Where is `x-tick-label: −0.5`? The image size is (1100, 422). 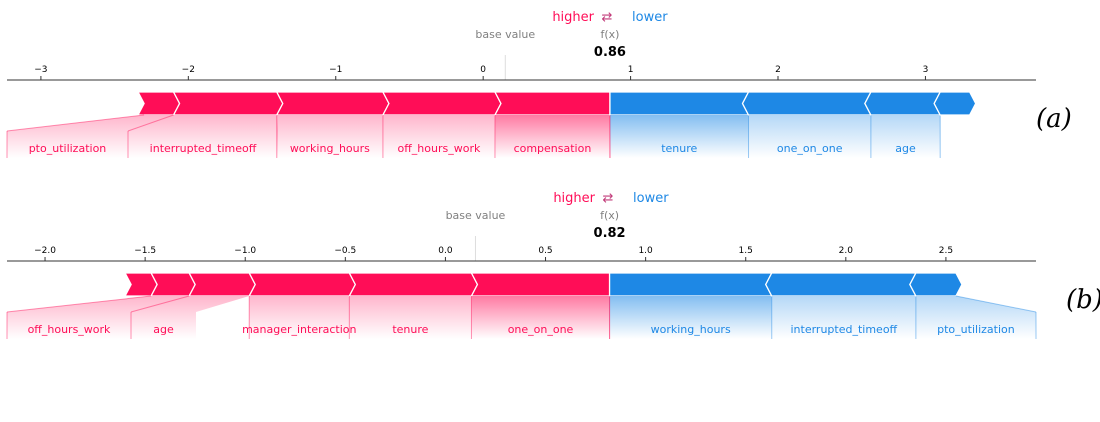
x-tick-label: −0.5 is located at coordinates (345, 251).